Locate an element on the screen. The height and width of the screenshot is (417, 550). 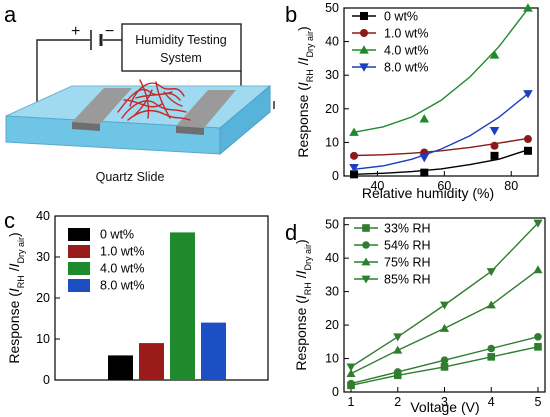
y-tick-label: 50 is located at coordinates (332, 8).